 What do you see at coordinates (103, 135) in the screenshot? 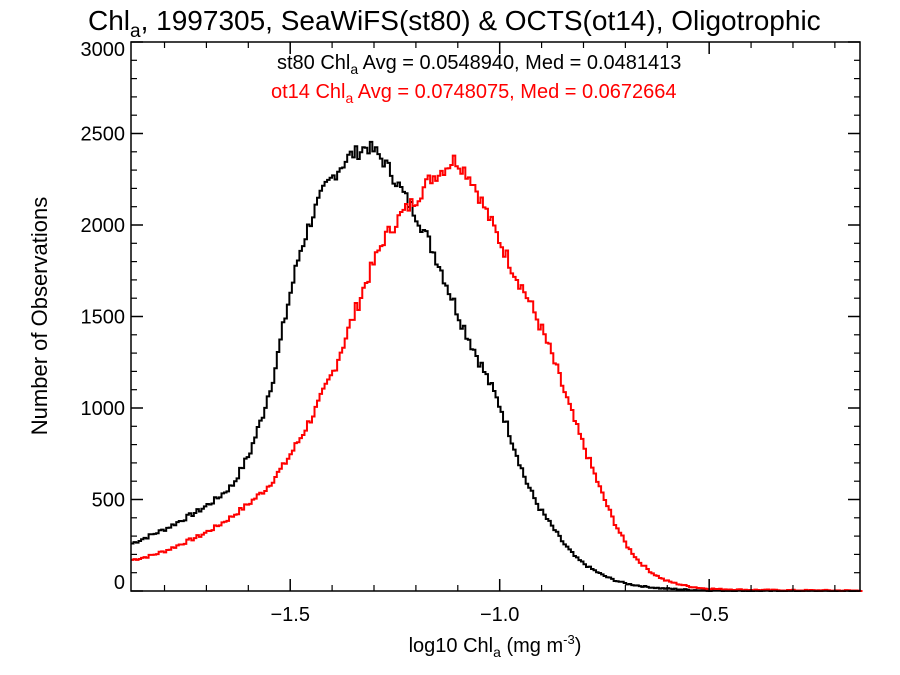
I see `y-tick-label: 2500` at bounding box center [103, 135].